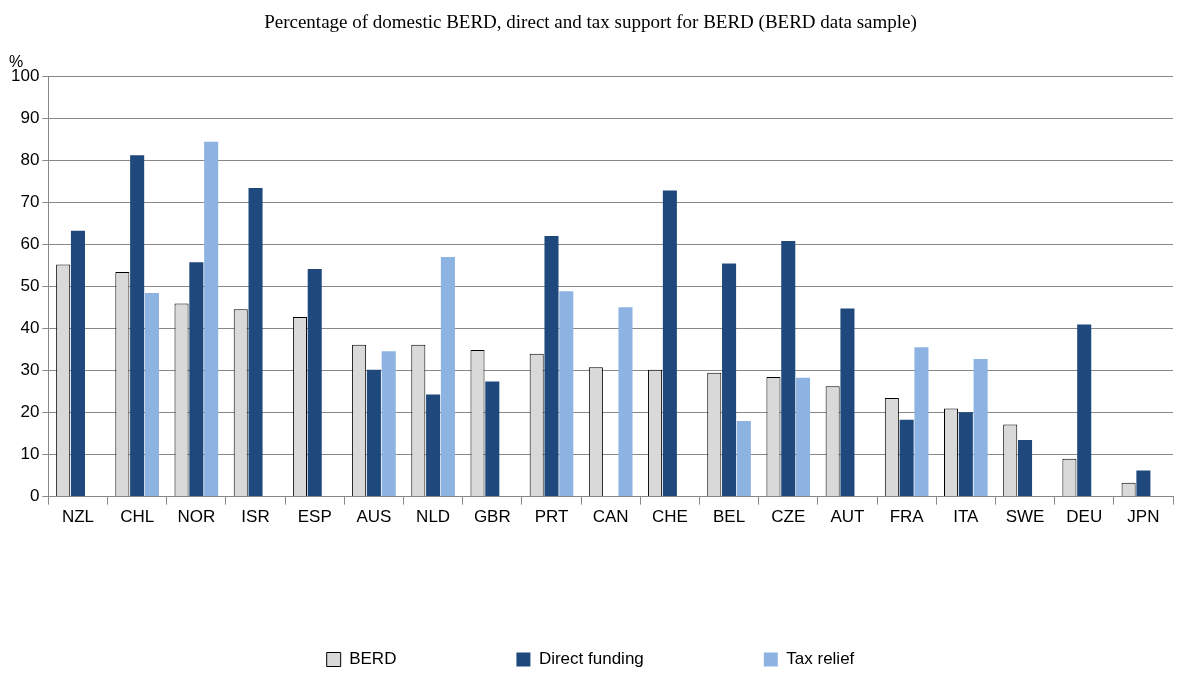  What do you see at coordinates (590, 22) in the screenshot?
I see `chart-title: Percentage of domestic BERD, direct and tax support for BERD (BERD data sample)` at bounding box center [590, 22].